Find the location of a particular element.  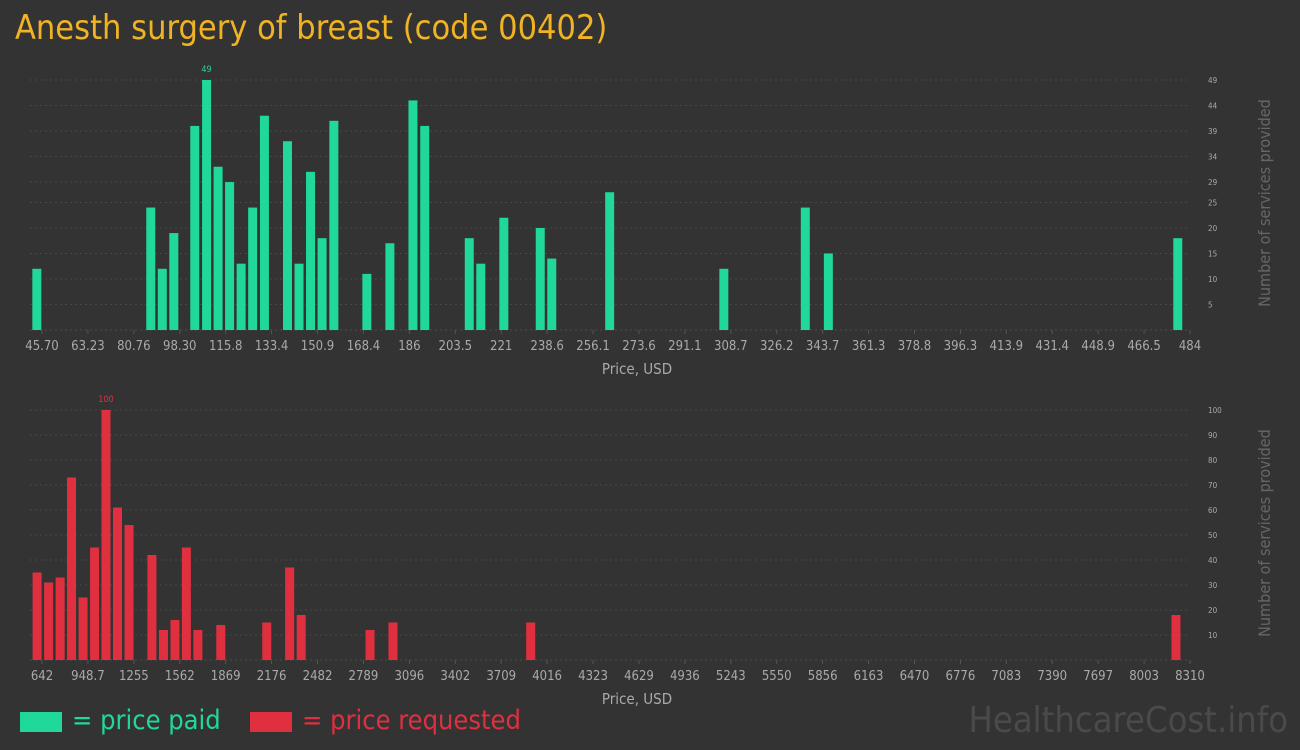

legend-paid: = price paid is located at coordinates (120, 720).